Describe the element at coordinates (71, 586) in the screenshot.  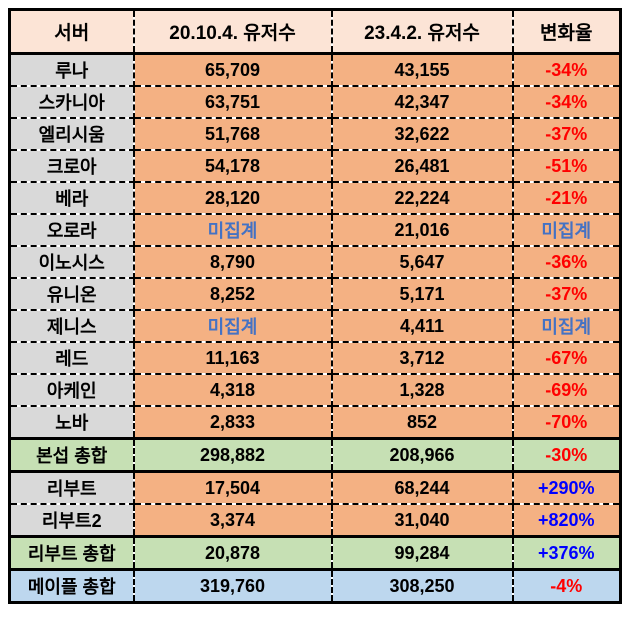
I see `total-label: 메이플 총합` at that location.